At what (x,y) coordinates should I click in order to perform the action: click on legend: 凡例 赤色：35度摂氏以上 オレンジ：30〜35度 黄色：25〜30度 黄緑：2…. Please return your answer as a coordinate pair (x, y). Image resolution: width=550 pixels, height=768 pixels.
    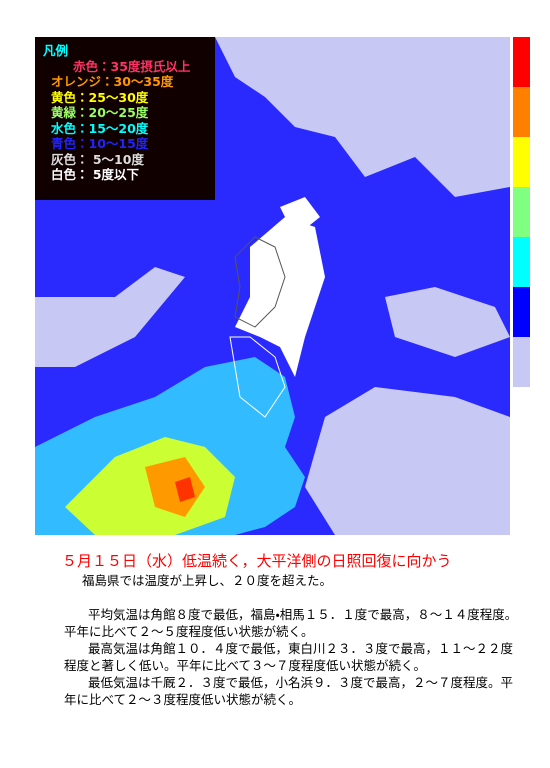
    Looking at the image, I should click on (125, 118).